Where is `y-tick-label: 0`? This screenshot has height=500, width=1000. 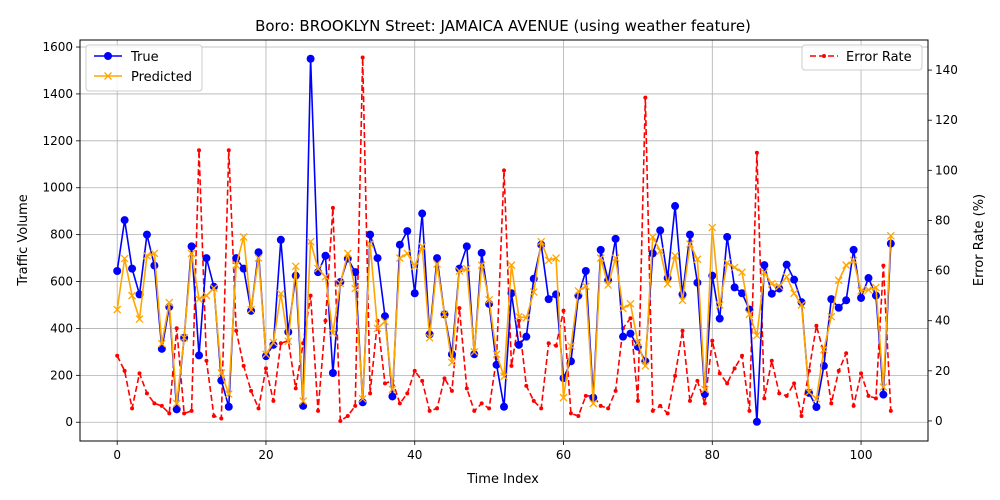
y-tick-label: 0 is located at coordinates (69, 422).